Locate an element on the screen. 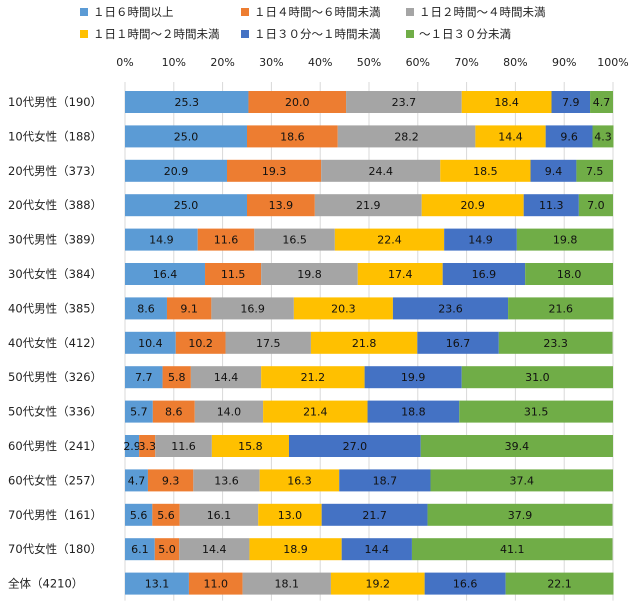  x-tick-label: 60% is located at coordinates (418, 62).